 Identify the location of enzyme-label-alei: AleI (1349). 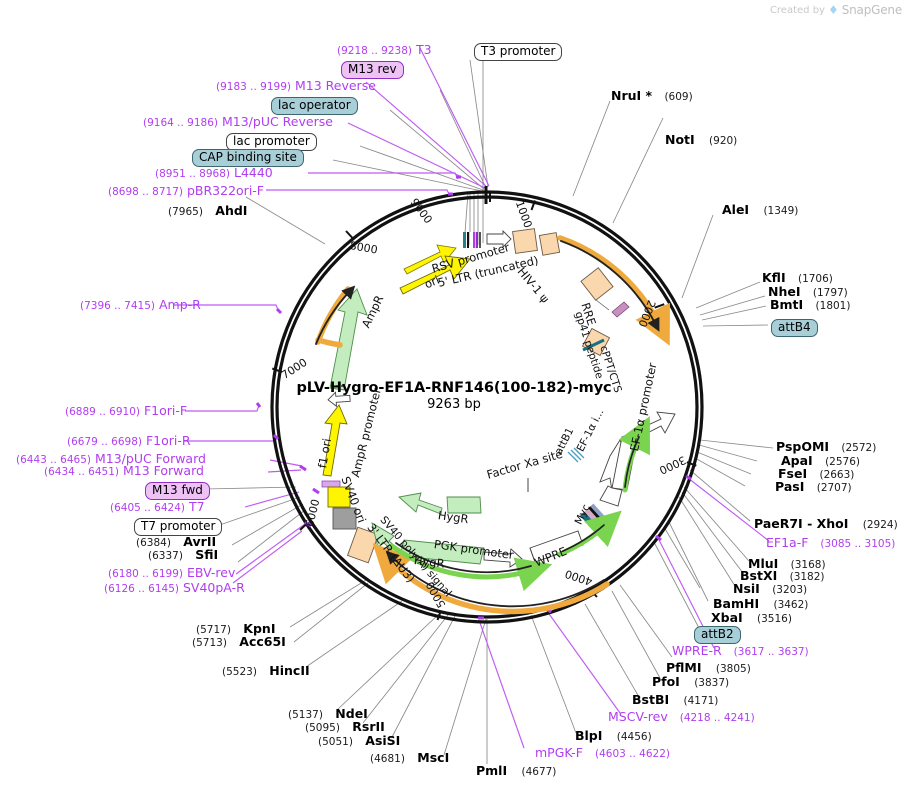
(760, 210).